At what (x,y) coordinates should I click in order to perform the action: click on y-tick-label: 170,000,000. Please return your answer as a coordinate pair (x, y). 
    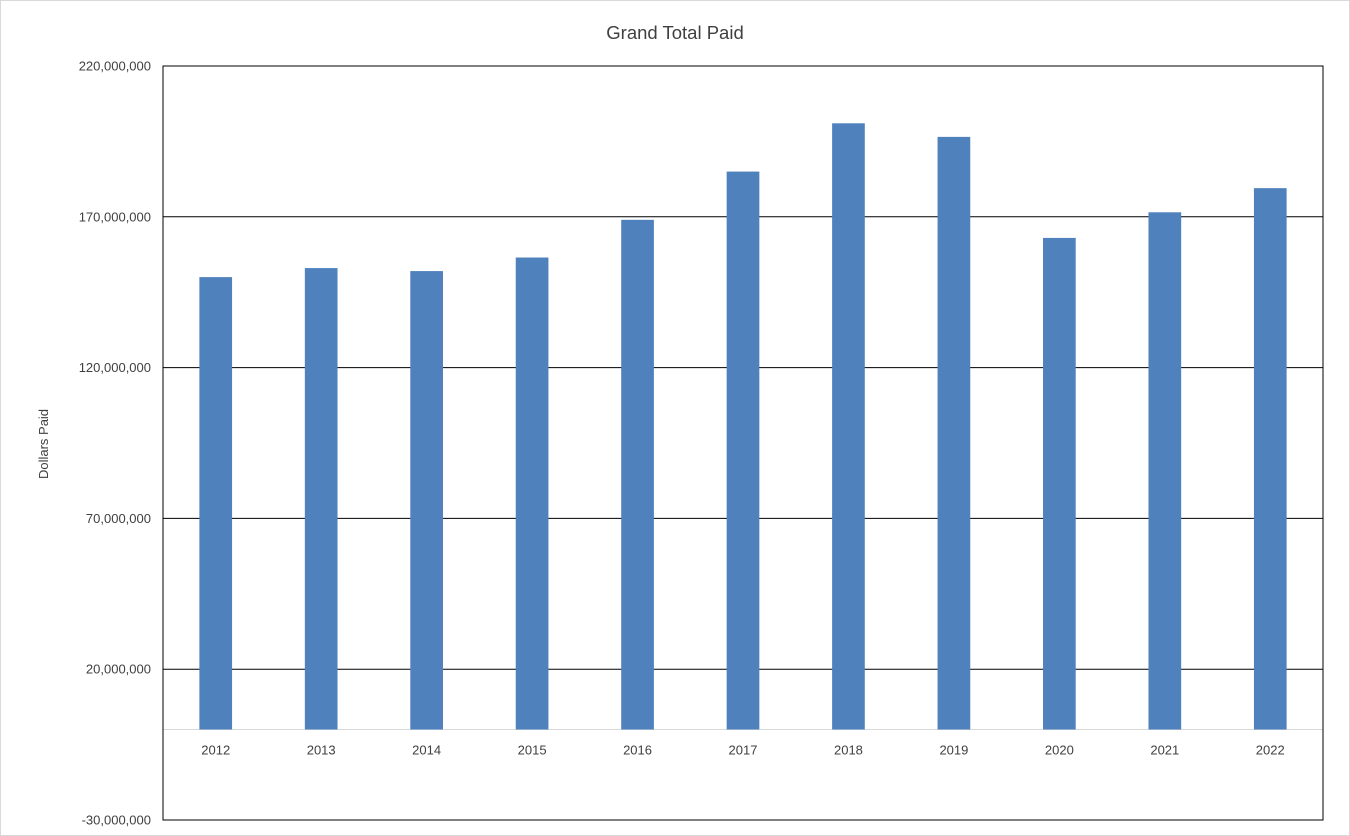
    Looking at the image, I should click on (115, 216).